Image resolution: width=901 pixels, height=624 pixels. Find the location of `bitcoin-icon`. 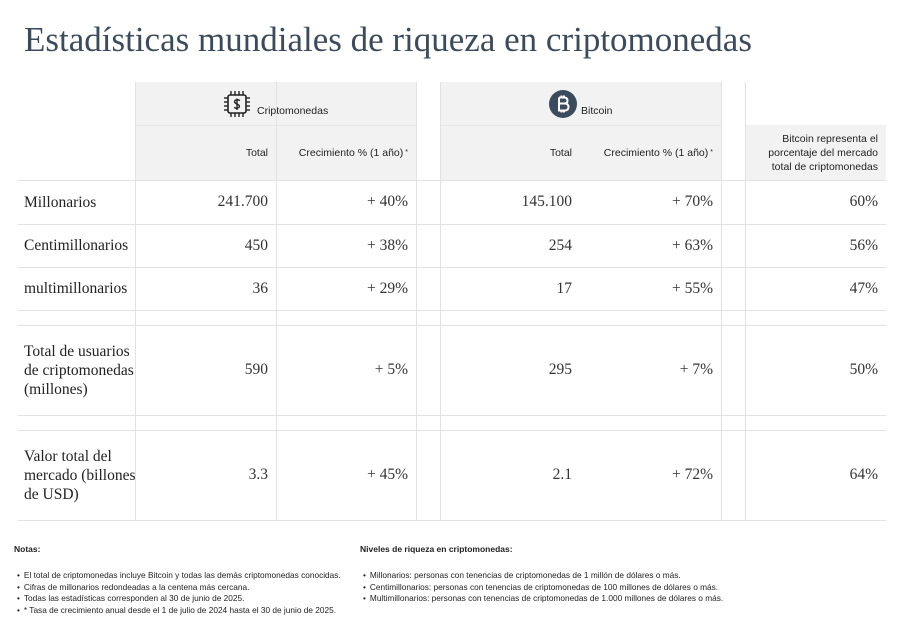

bitcoin-icon is located at coordinates (563, 104).